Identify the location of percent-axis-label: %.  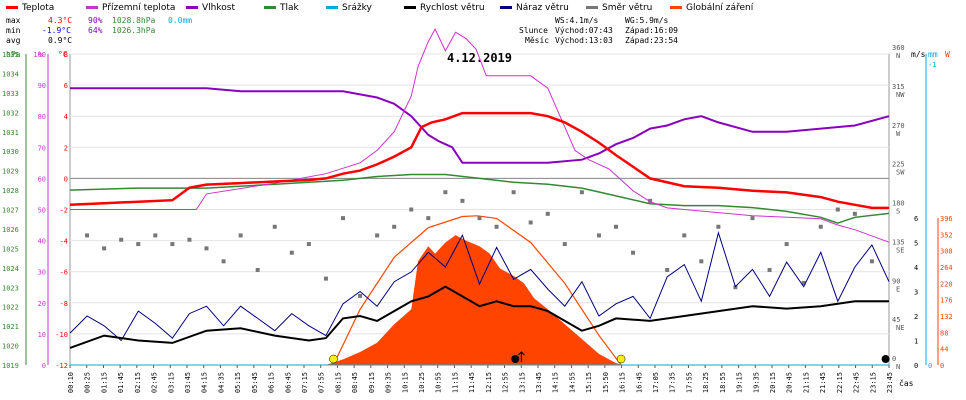
(40, 54).